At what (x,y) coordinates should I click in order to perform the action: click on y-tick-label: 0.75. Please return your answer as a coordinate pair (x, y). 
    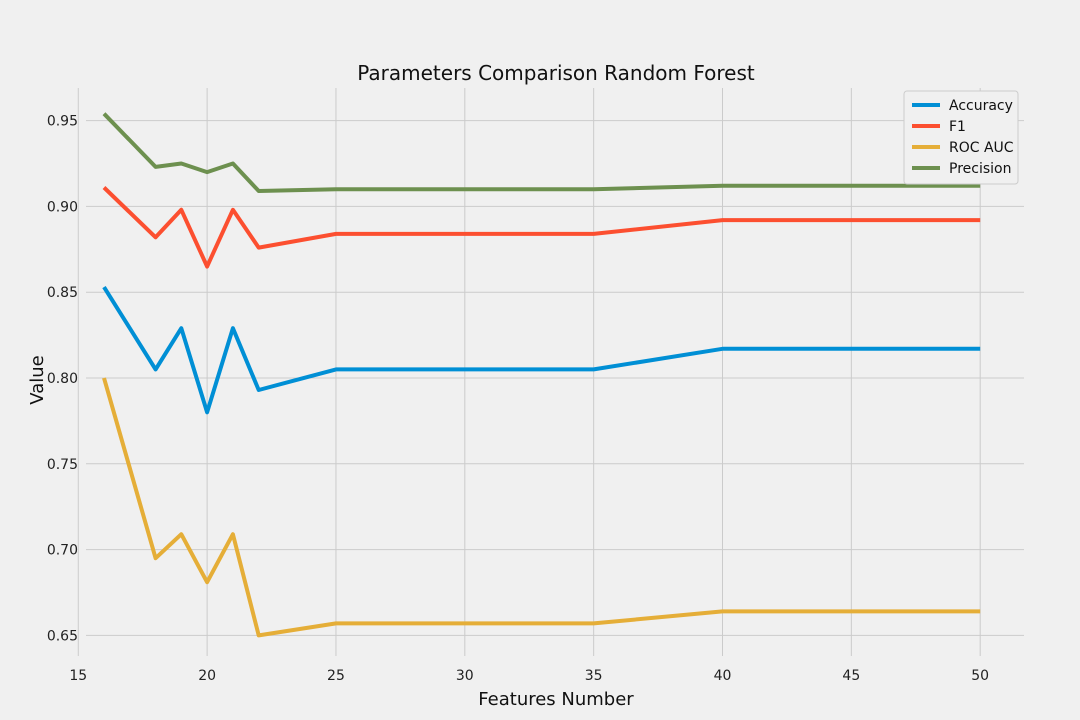
    Looking at the image, I should click on (62, 465).